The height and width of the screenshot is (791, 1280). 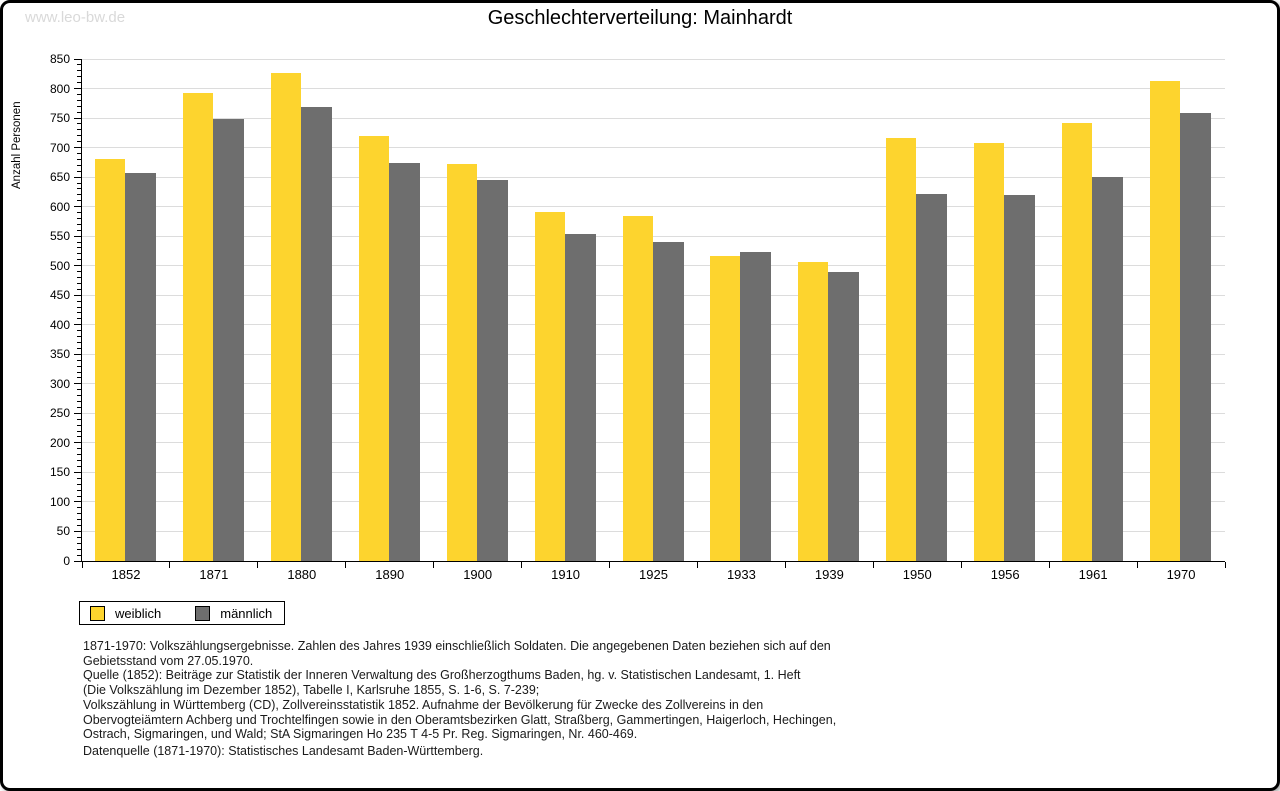 What do you see at coordinates (59, 147) in the screenshot?
I see `y-tick-label-700: 700` at bounding box center [59, 147].